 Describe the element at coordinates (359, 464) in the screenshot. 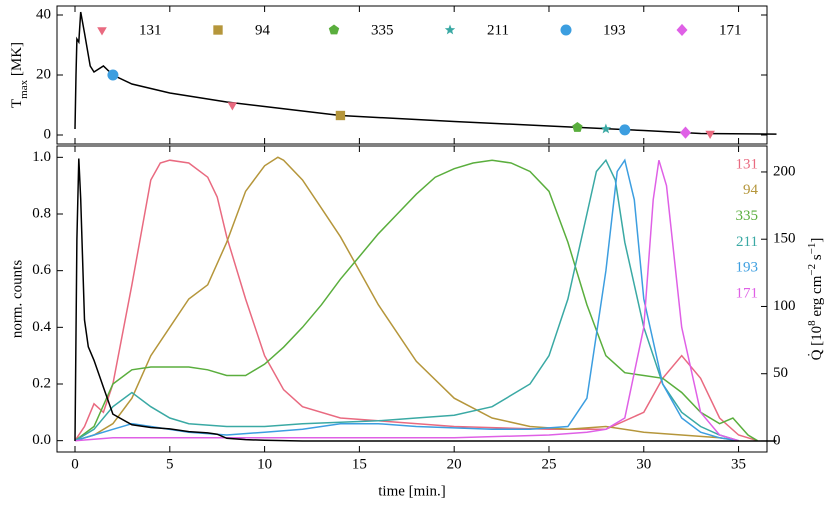

I see `x-tick-label: 15` at that location.